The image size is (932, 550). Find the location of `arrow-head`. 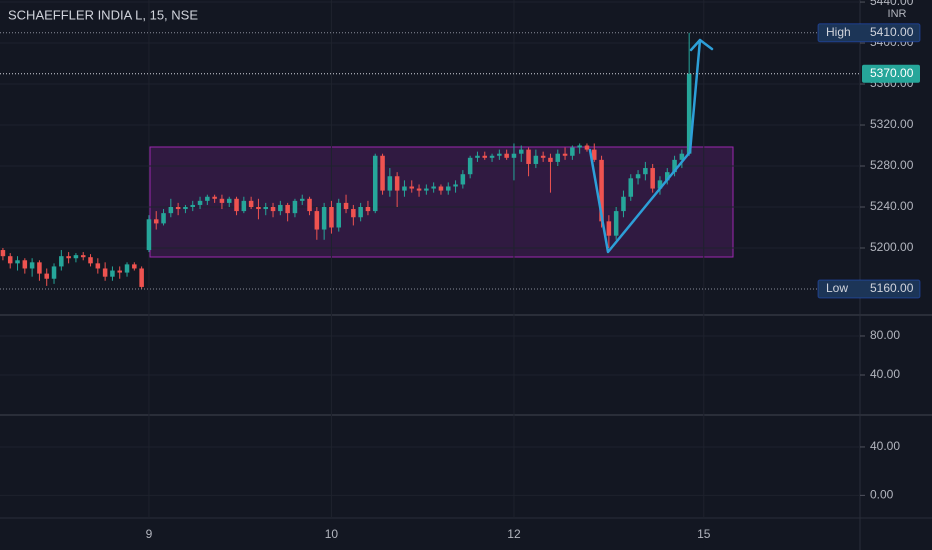

arrow-head is located at coordinates (701, 45).